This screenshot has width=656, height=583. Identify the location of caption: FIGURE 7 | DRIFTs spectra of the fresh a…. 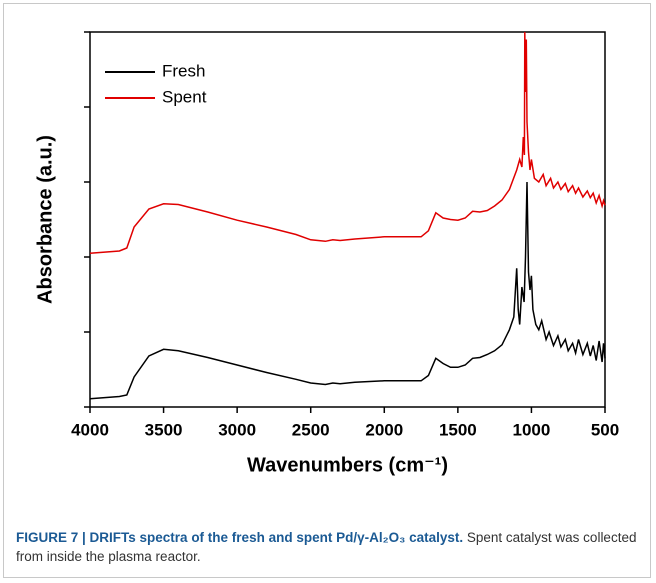
(331, 547).